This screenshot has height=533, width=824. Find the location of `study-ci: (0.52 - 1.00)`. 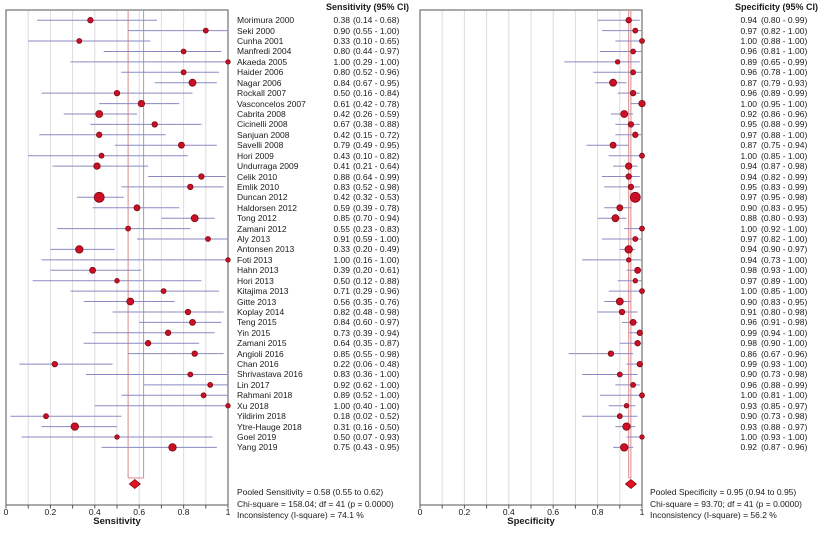

study-ci: (0.52 - 1.00) is located at coordinates (376, 395).